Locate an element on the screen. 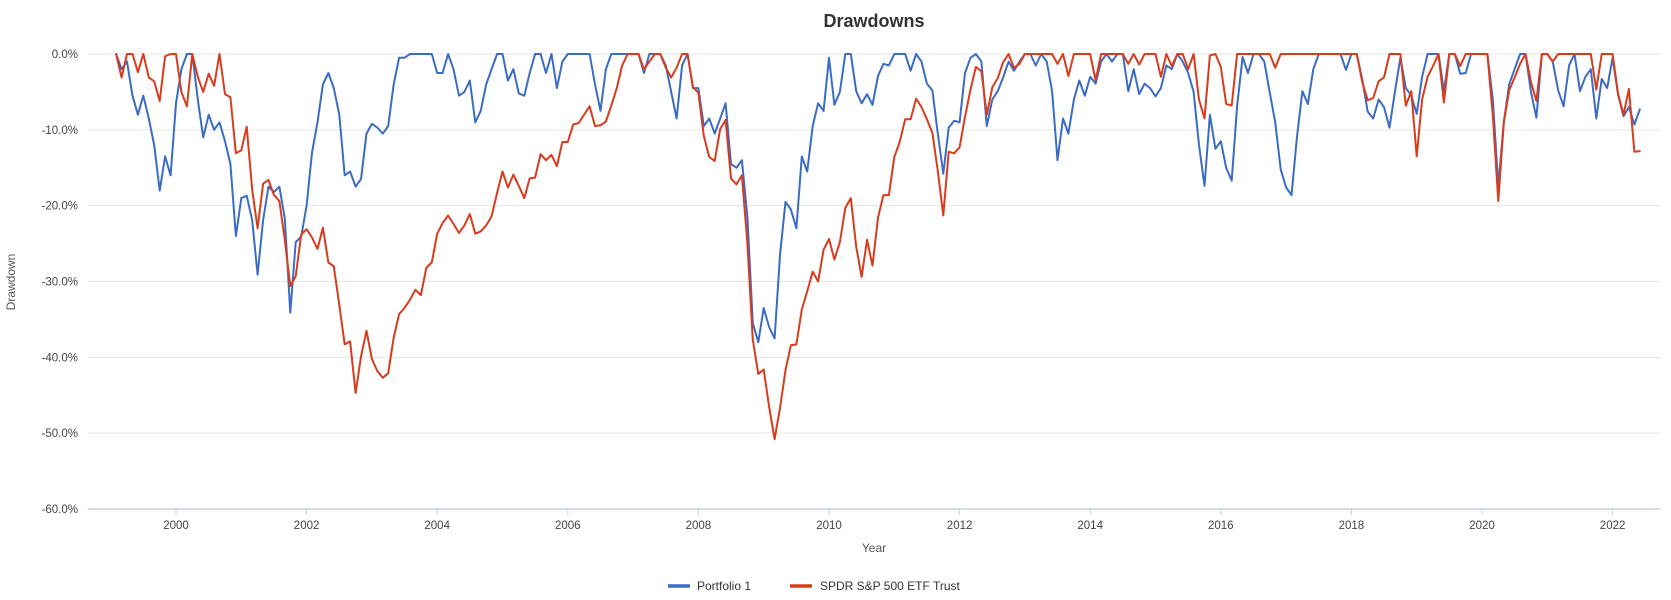  y-tick-label: -30.0% is located at coordinates (60, 283).